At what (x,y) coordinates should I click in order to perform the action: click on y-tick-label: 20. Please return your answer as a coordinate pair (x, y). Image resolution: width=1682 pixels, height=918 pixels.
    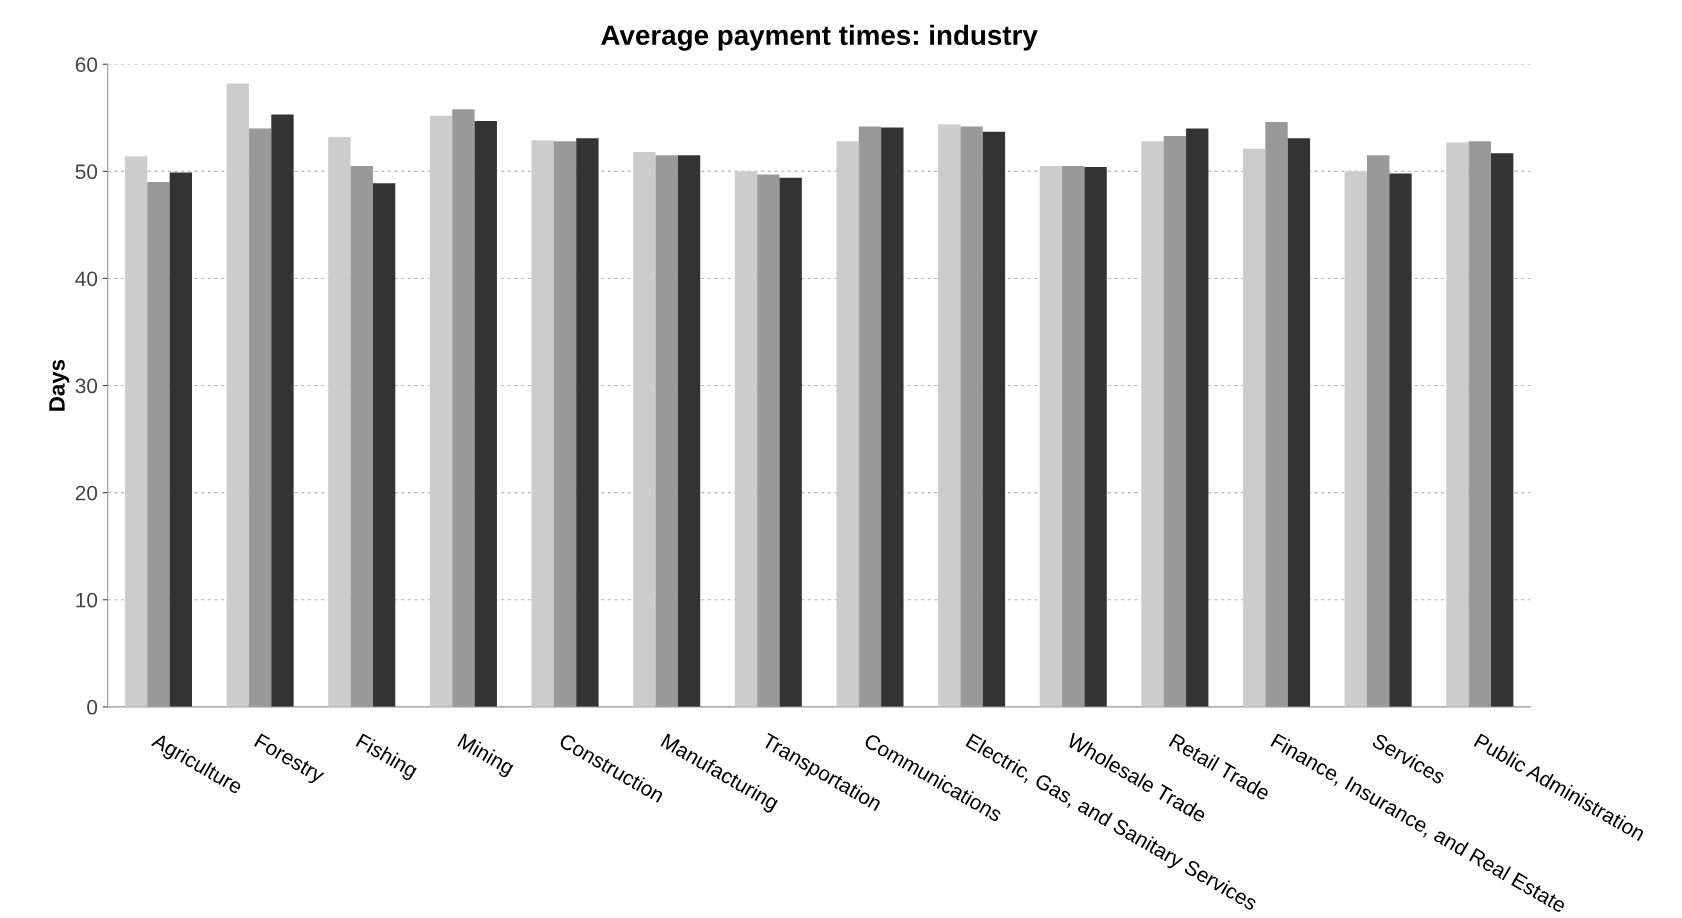
    Looking at the image, I should click on (86, 493).